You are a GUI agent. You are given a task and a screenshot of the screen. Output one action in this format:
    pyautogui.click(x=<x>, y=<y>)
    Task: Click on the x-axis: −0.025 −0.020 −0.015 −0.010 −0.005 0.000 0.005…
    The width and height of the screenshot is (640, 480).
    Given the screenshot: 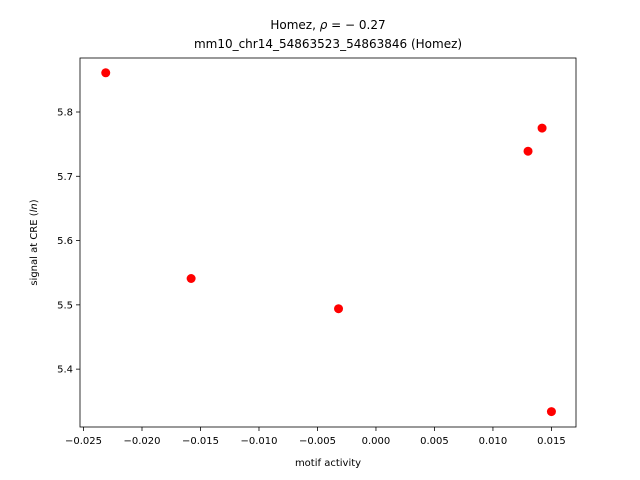 What is the action you would take?
    pyautogui.click(x=315, y=437)
    